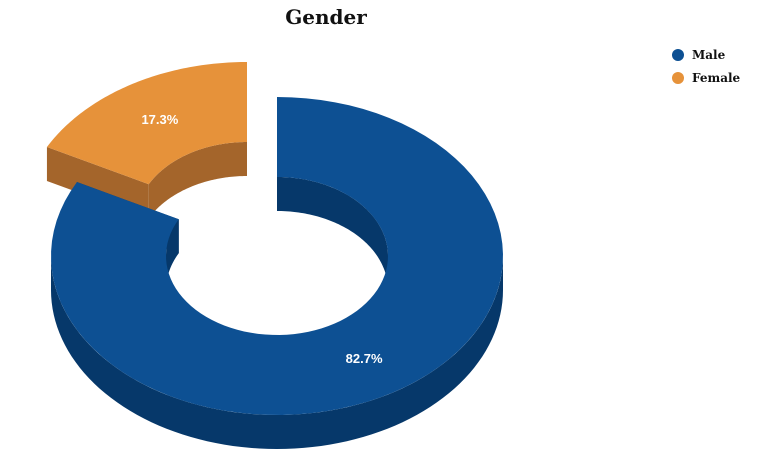  I want to click on legend: Male Female, so click(706, 66).